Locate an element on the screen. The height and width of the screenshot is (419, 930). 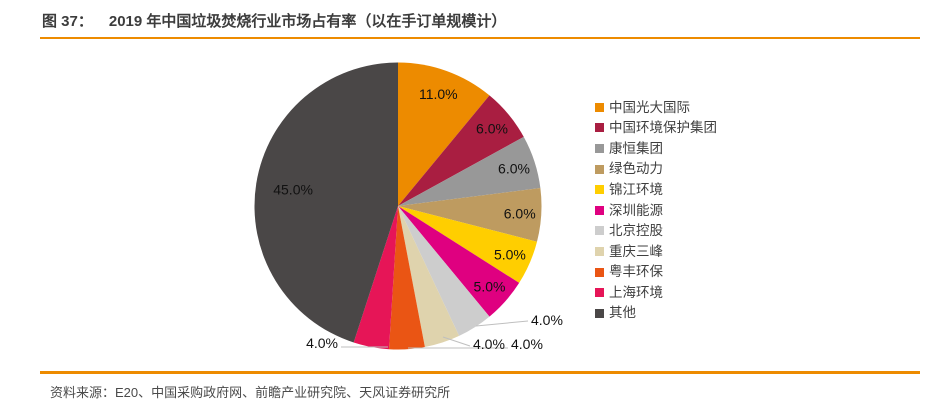
legend-item: 绿色动力 is located at coordinates (656, 169).